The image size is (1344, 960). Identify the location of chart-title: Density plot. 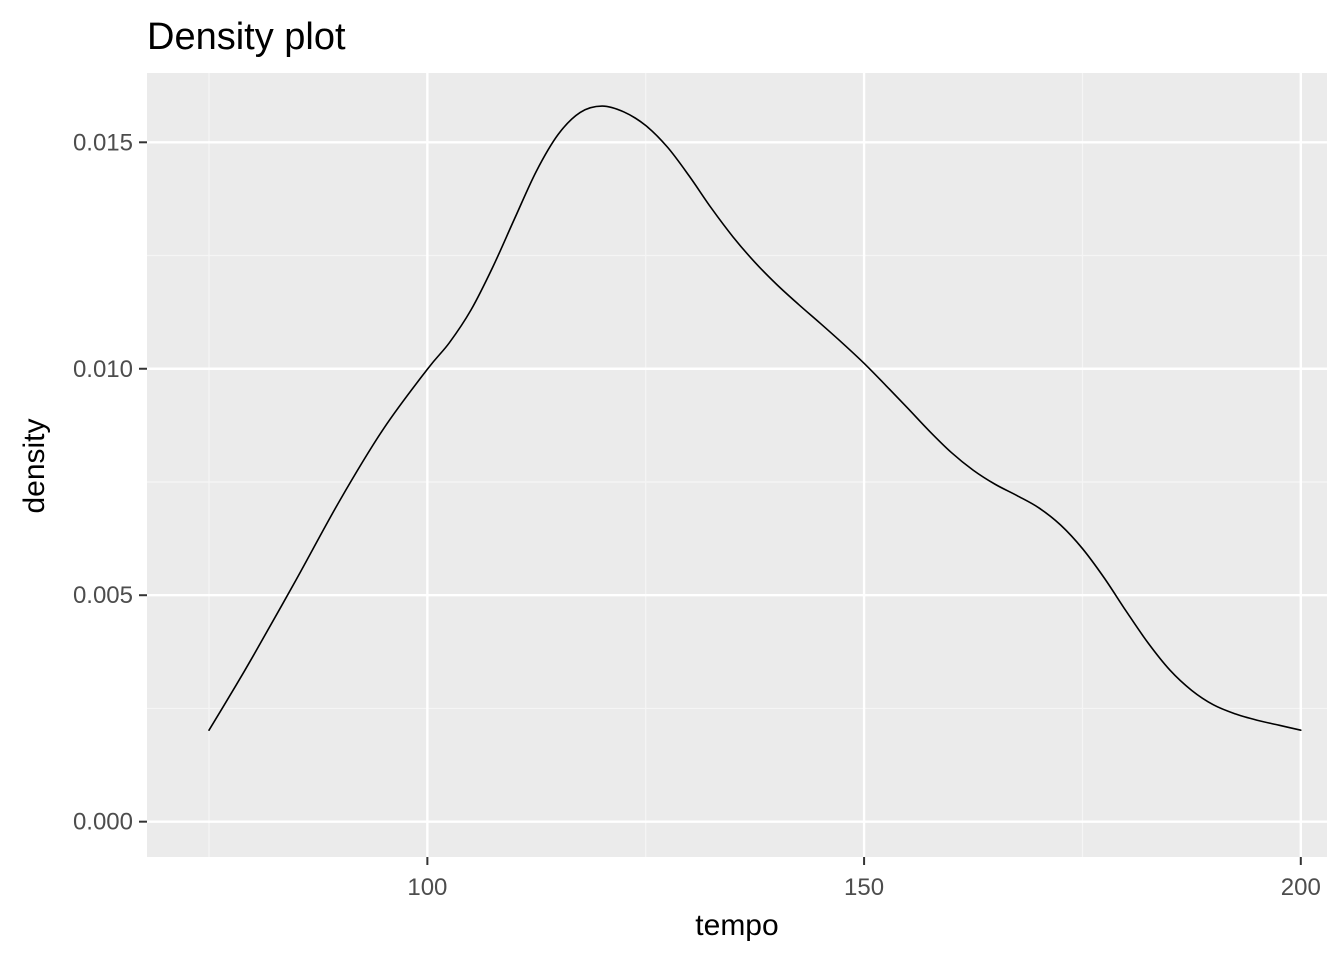
(246, 37).